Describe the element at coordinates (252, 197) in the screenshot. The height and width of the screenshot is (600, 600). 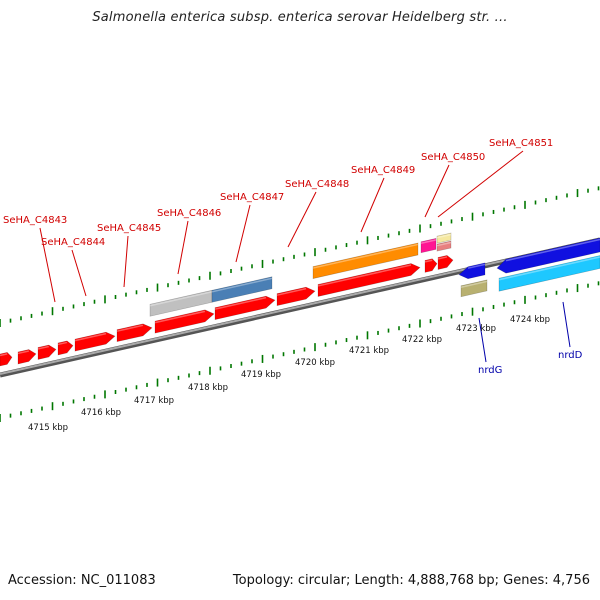
I see `gene-label-sehac4847: SeHA_C4847` at that location.